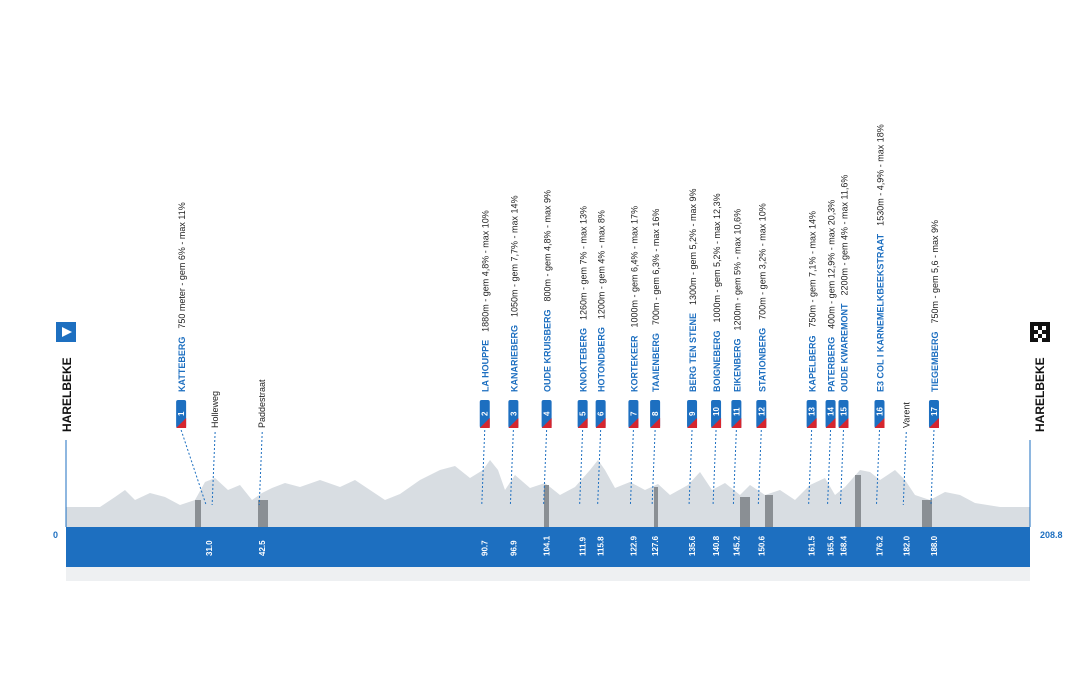 The image size is (1080, 675). I want to click on climb-number: 13, so click(812, 411).